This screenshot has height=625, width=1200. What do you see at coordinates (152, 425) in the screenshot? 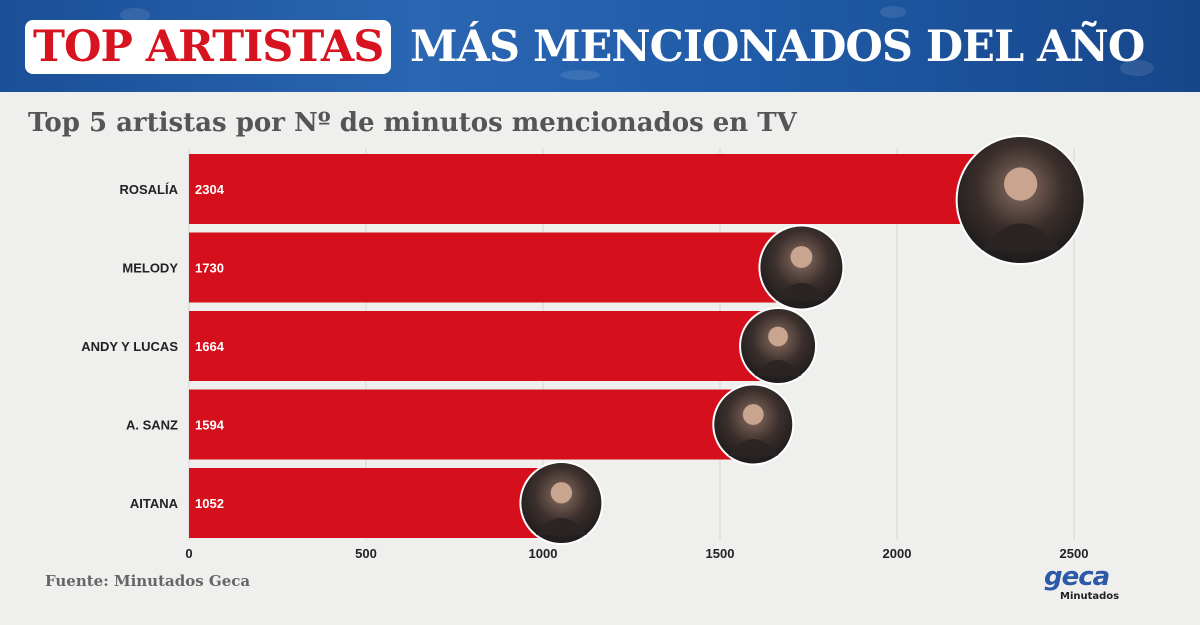
I see `category-label: A. SANZ` at bounding box center [152, 425].